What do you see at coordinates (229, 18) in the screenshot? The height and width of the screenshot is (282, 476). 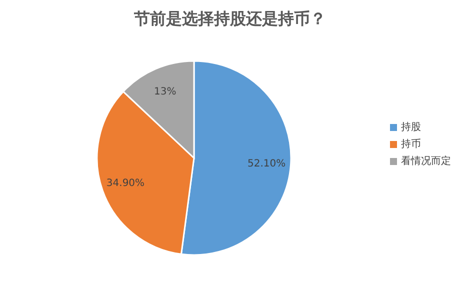 I see `chart-title: 节前是选择持股还是持币？` at bounding box center [229, 18].